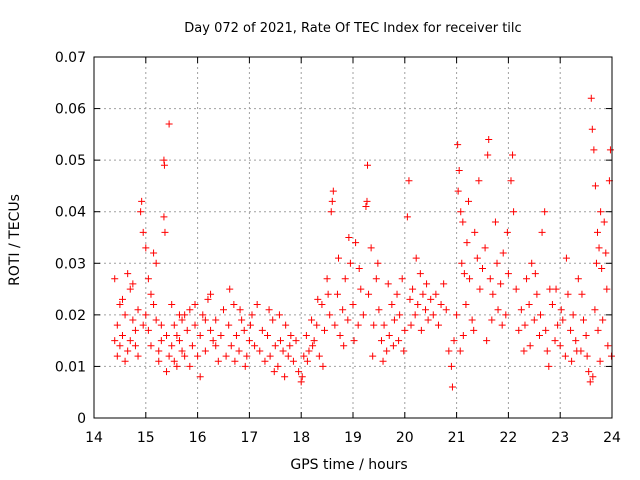 The width and height of the screenshot is (640, 480). What do you see at coordinates (249, 438) in the screenshot?
I see `x-tick-label: 17` at bounding box center [249, 438].